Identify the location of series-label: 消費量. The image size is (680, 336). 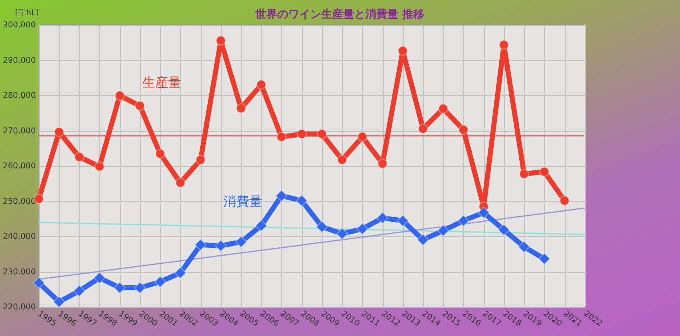
(242, 202).